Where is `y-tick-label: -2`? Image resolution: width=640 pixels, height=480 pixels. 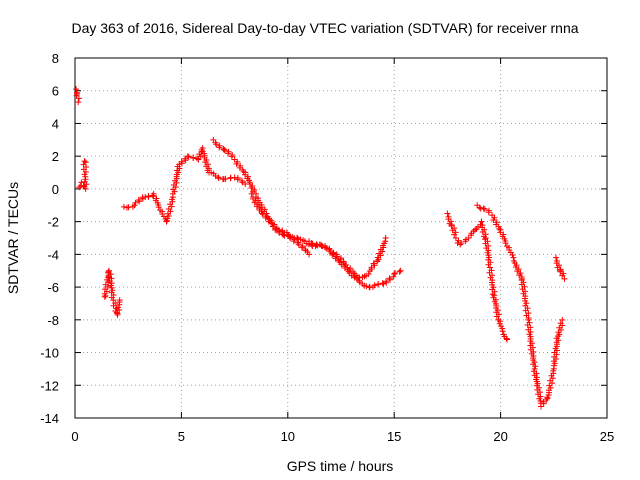 y-tick-label: -2 is located at coordinates (53, 222).